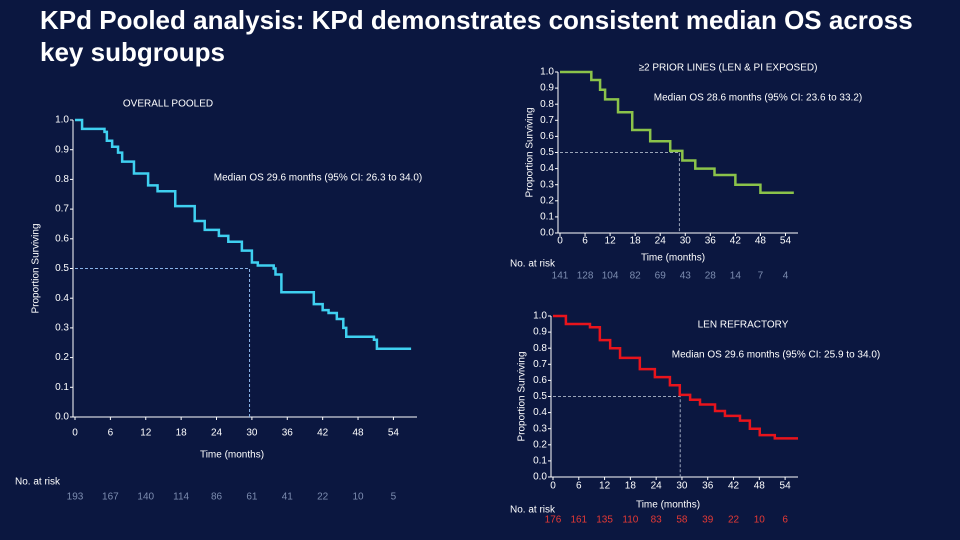 This screenshot has width=960, height=540. Describe the element at coordinates (682, 520) in the screenshot. I see `at-risk-count: 58` at that location.